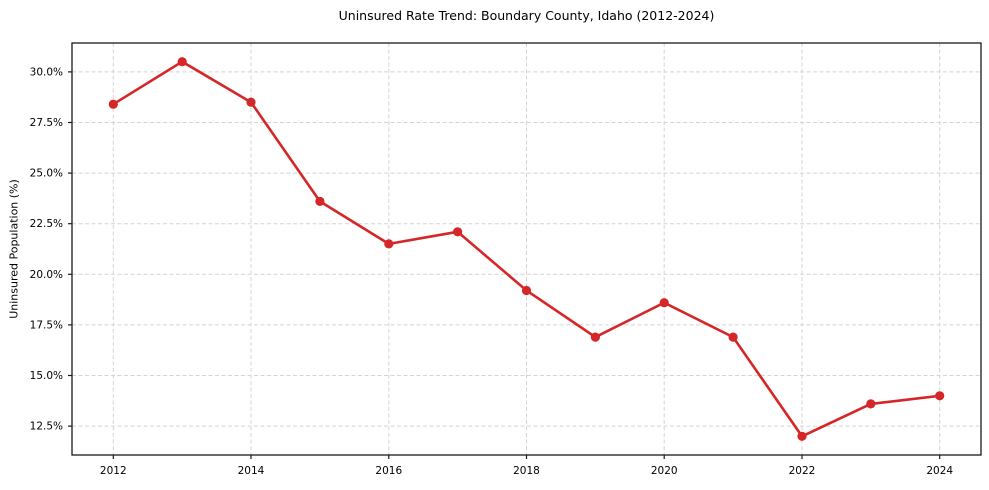 This screenshot has width=989, height=490. Describe the element at coordinates (388, 471) in the screenshot. I see `x-tick-label: 2016` at that location.